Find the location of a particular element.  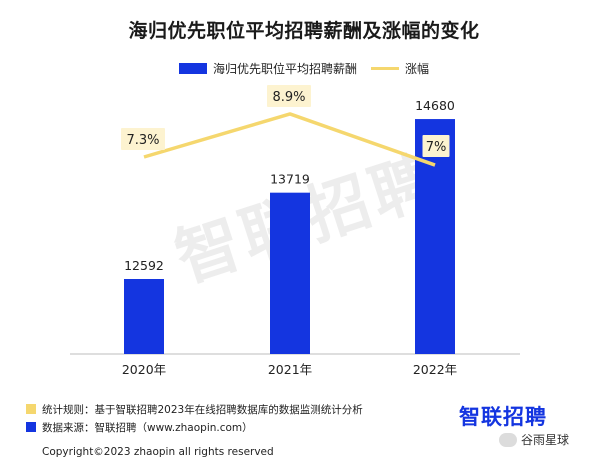

x-tick-label: 2021年 is located at coordinates (290, 369).